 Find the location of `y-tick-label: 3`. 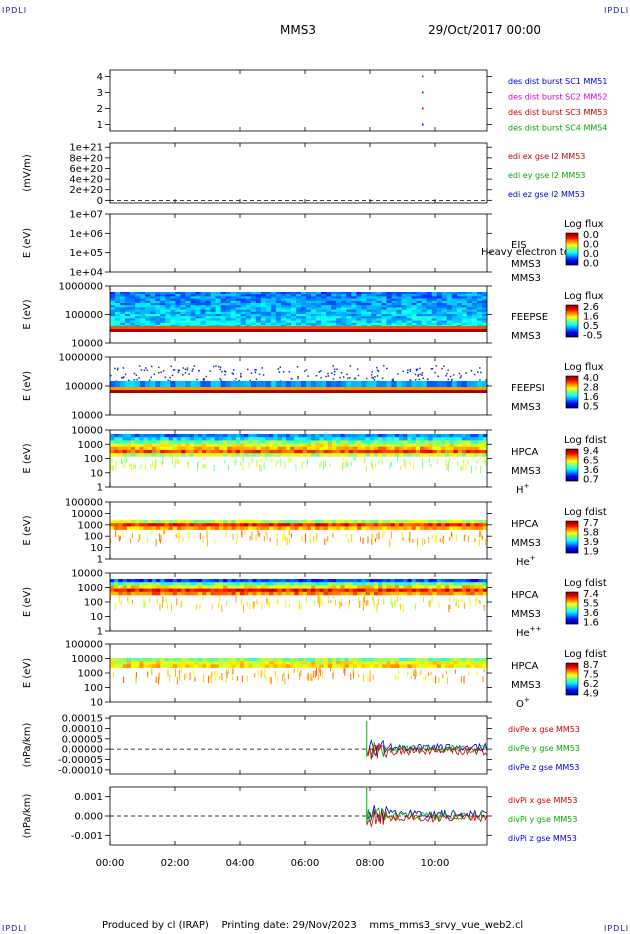

y-tick-label: 3 is located at coordinates (100, 93).